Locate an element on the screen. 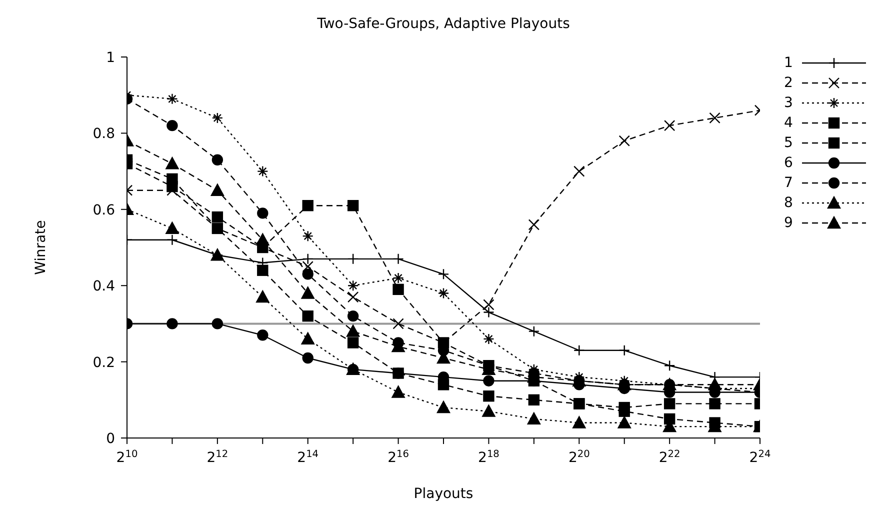  x-tick-label: 2$^{16}$ is located at coordinates (398, 457).